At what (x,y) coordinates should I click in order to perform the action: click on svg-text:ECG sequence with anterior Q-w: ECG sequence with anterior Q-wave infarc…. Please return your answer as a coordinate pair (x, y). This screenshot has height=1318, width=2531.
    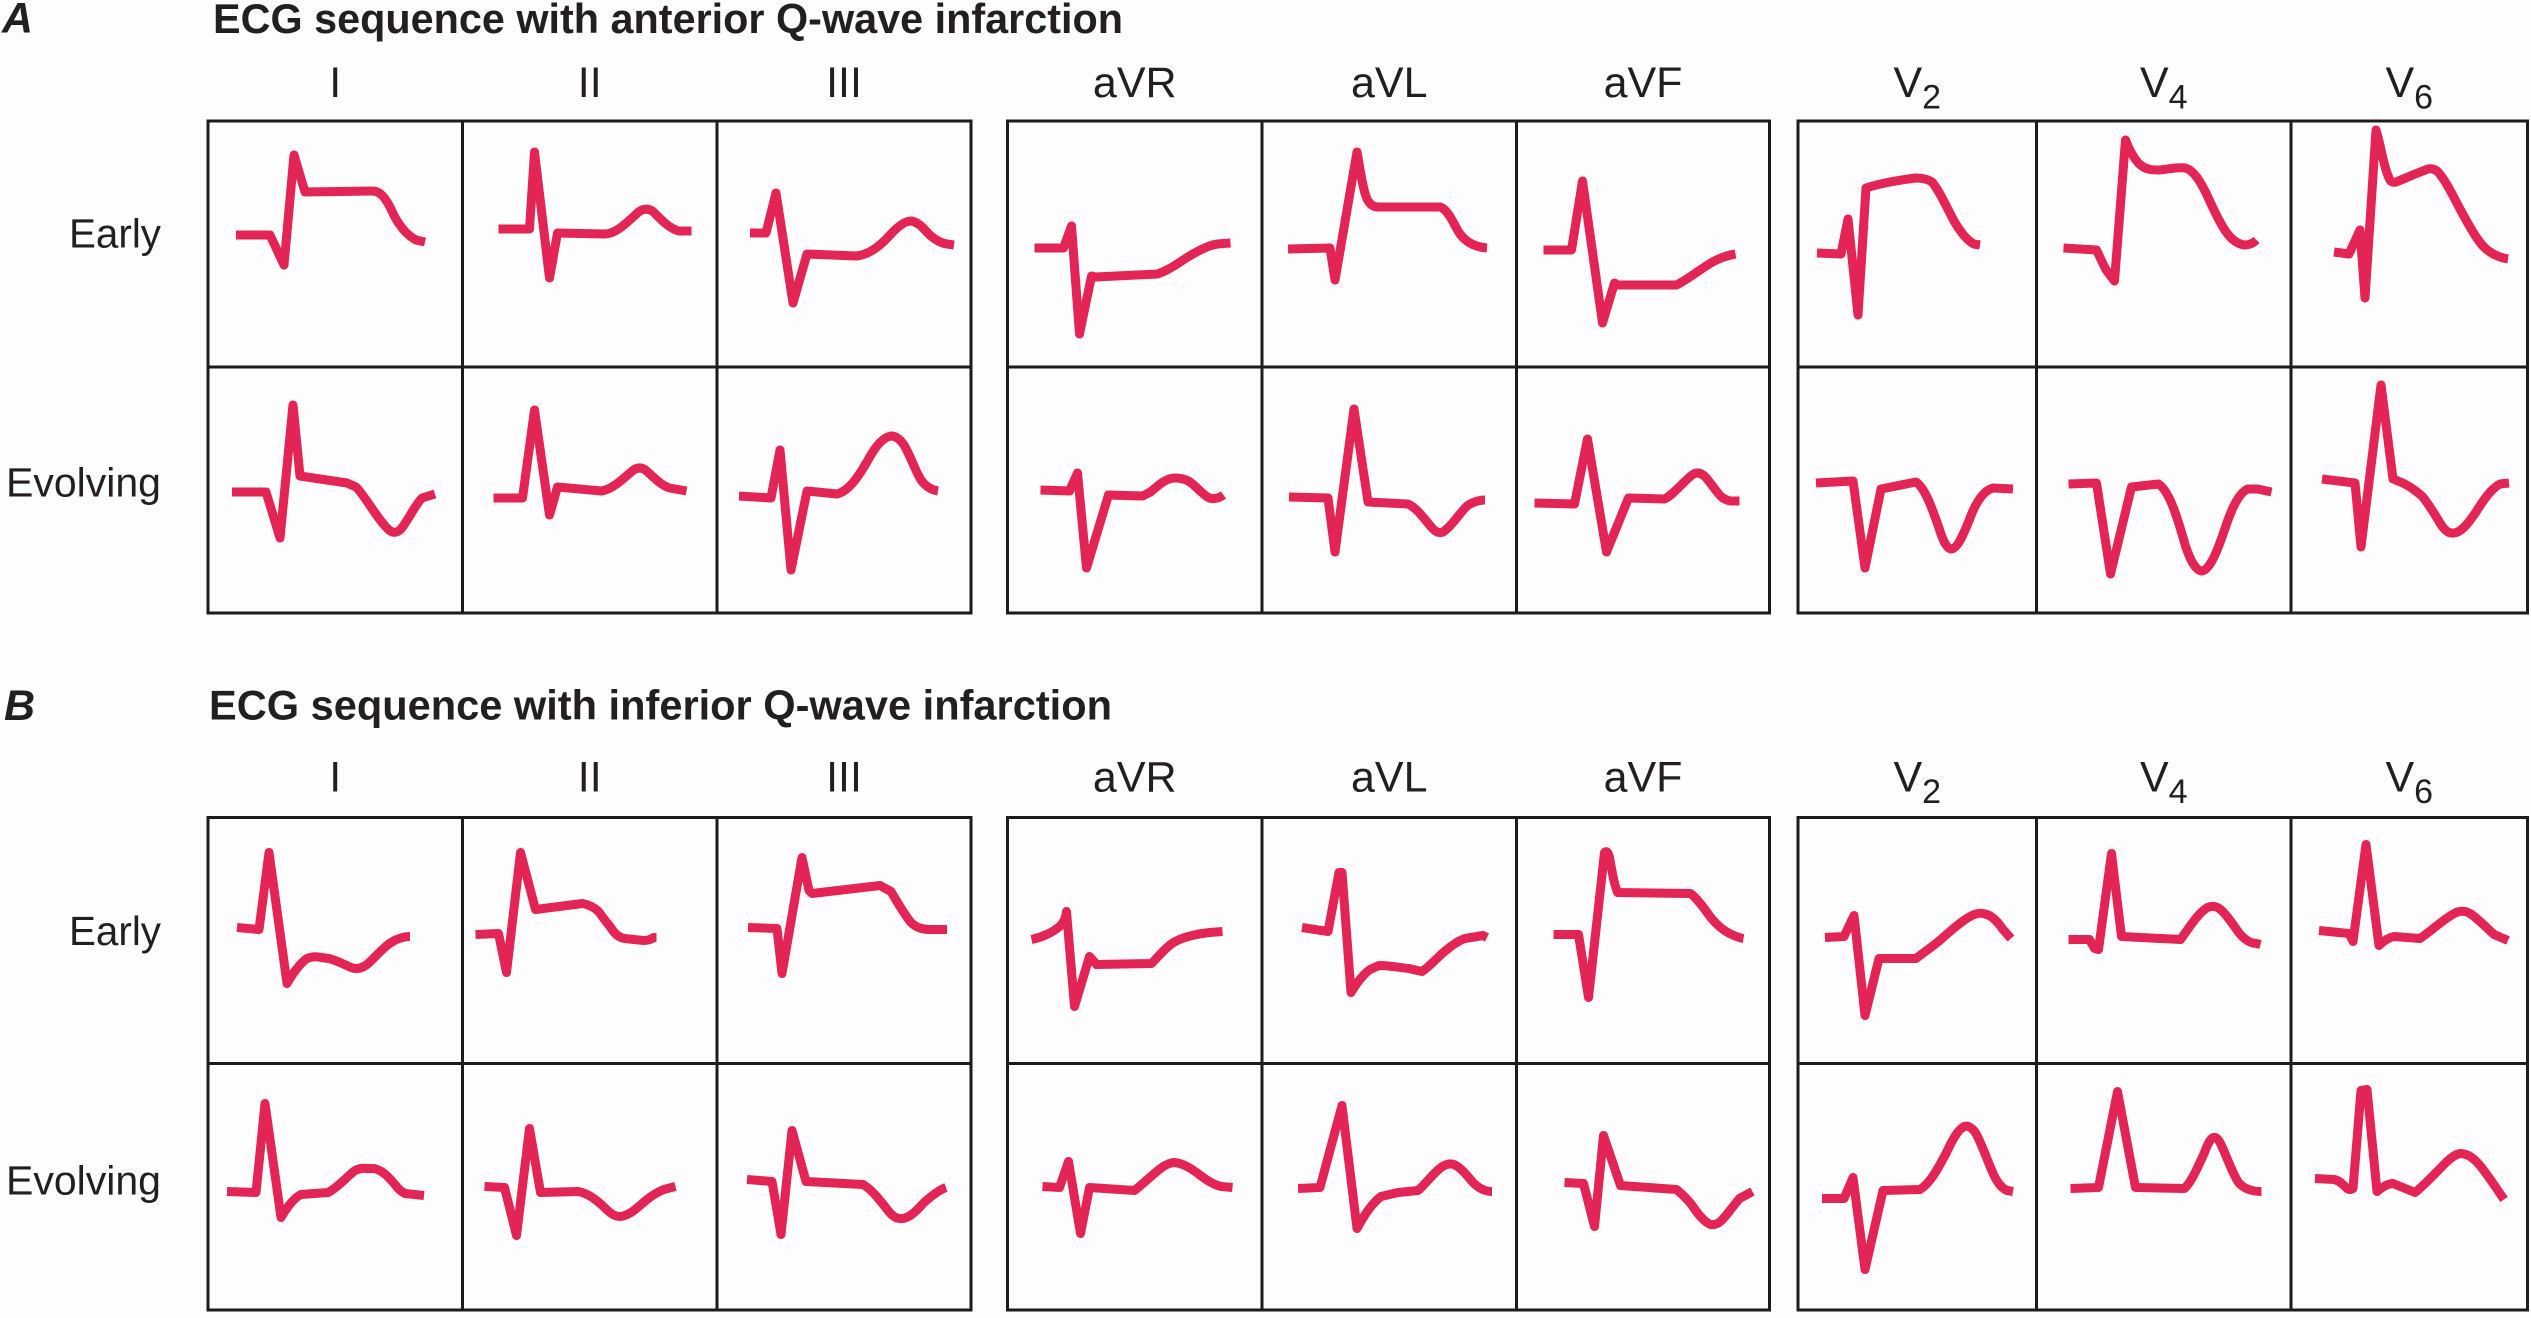
    Looking at the image, I should click on (668, 21).